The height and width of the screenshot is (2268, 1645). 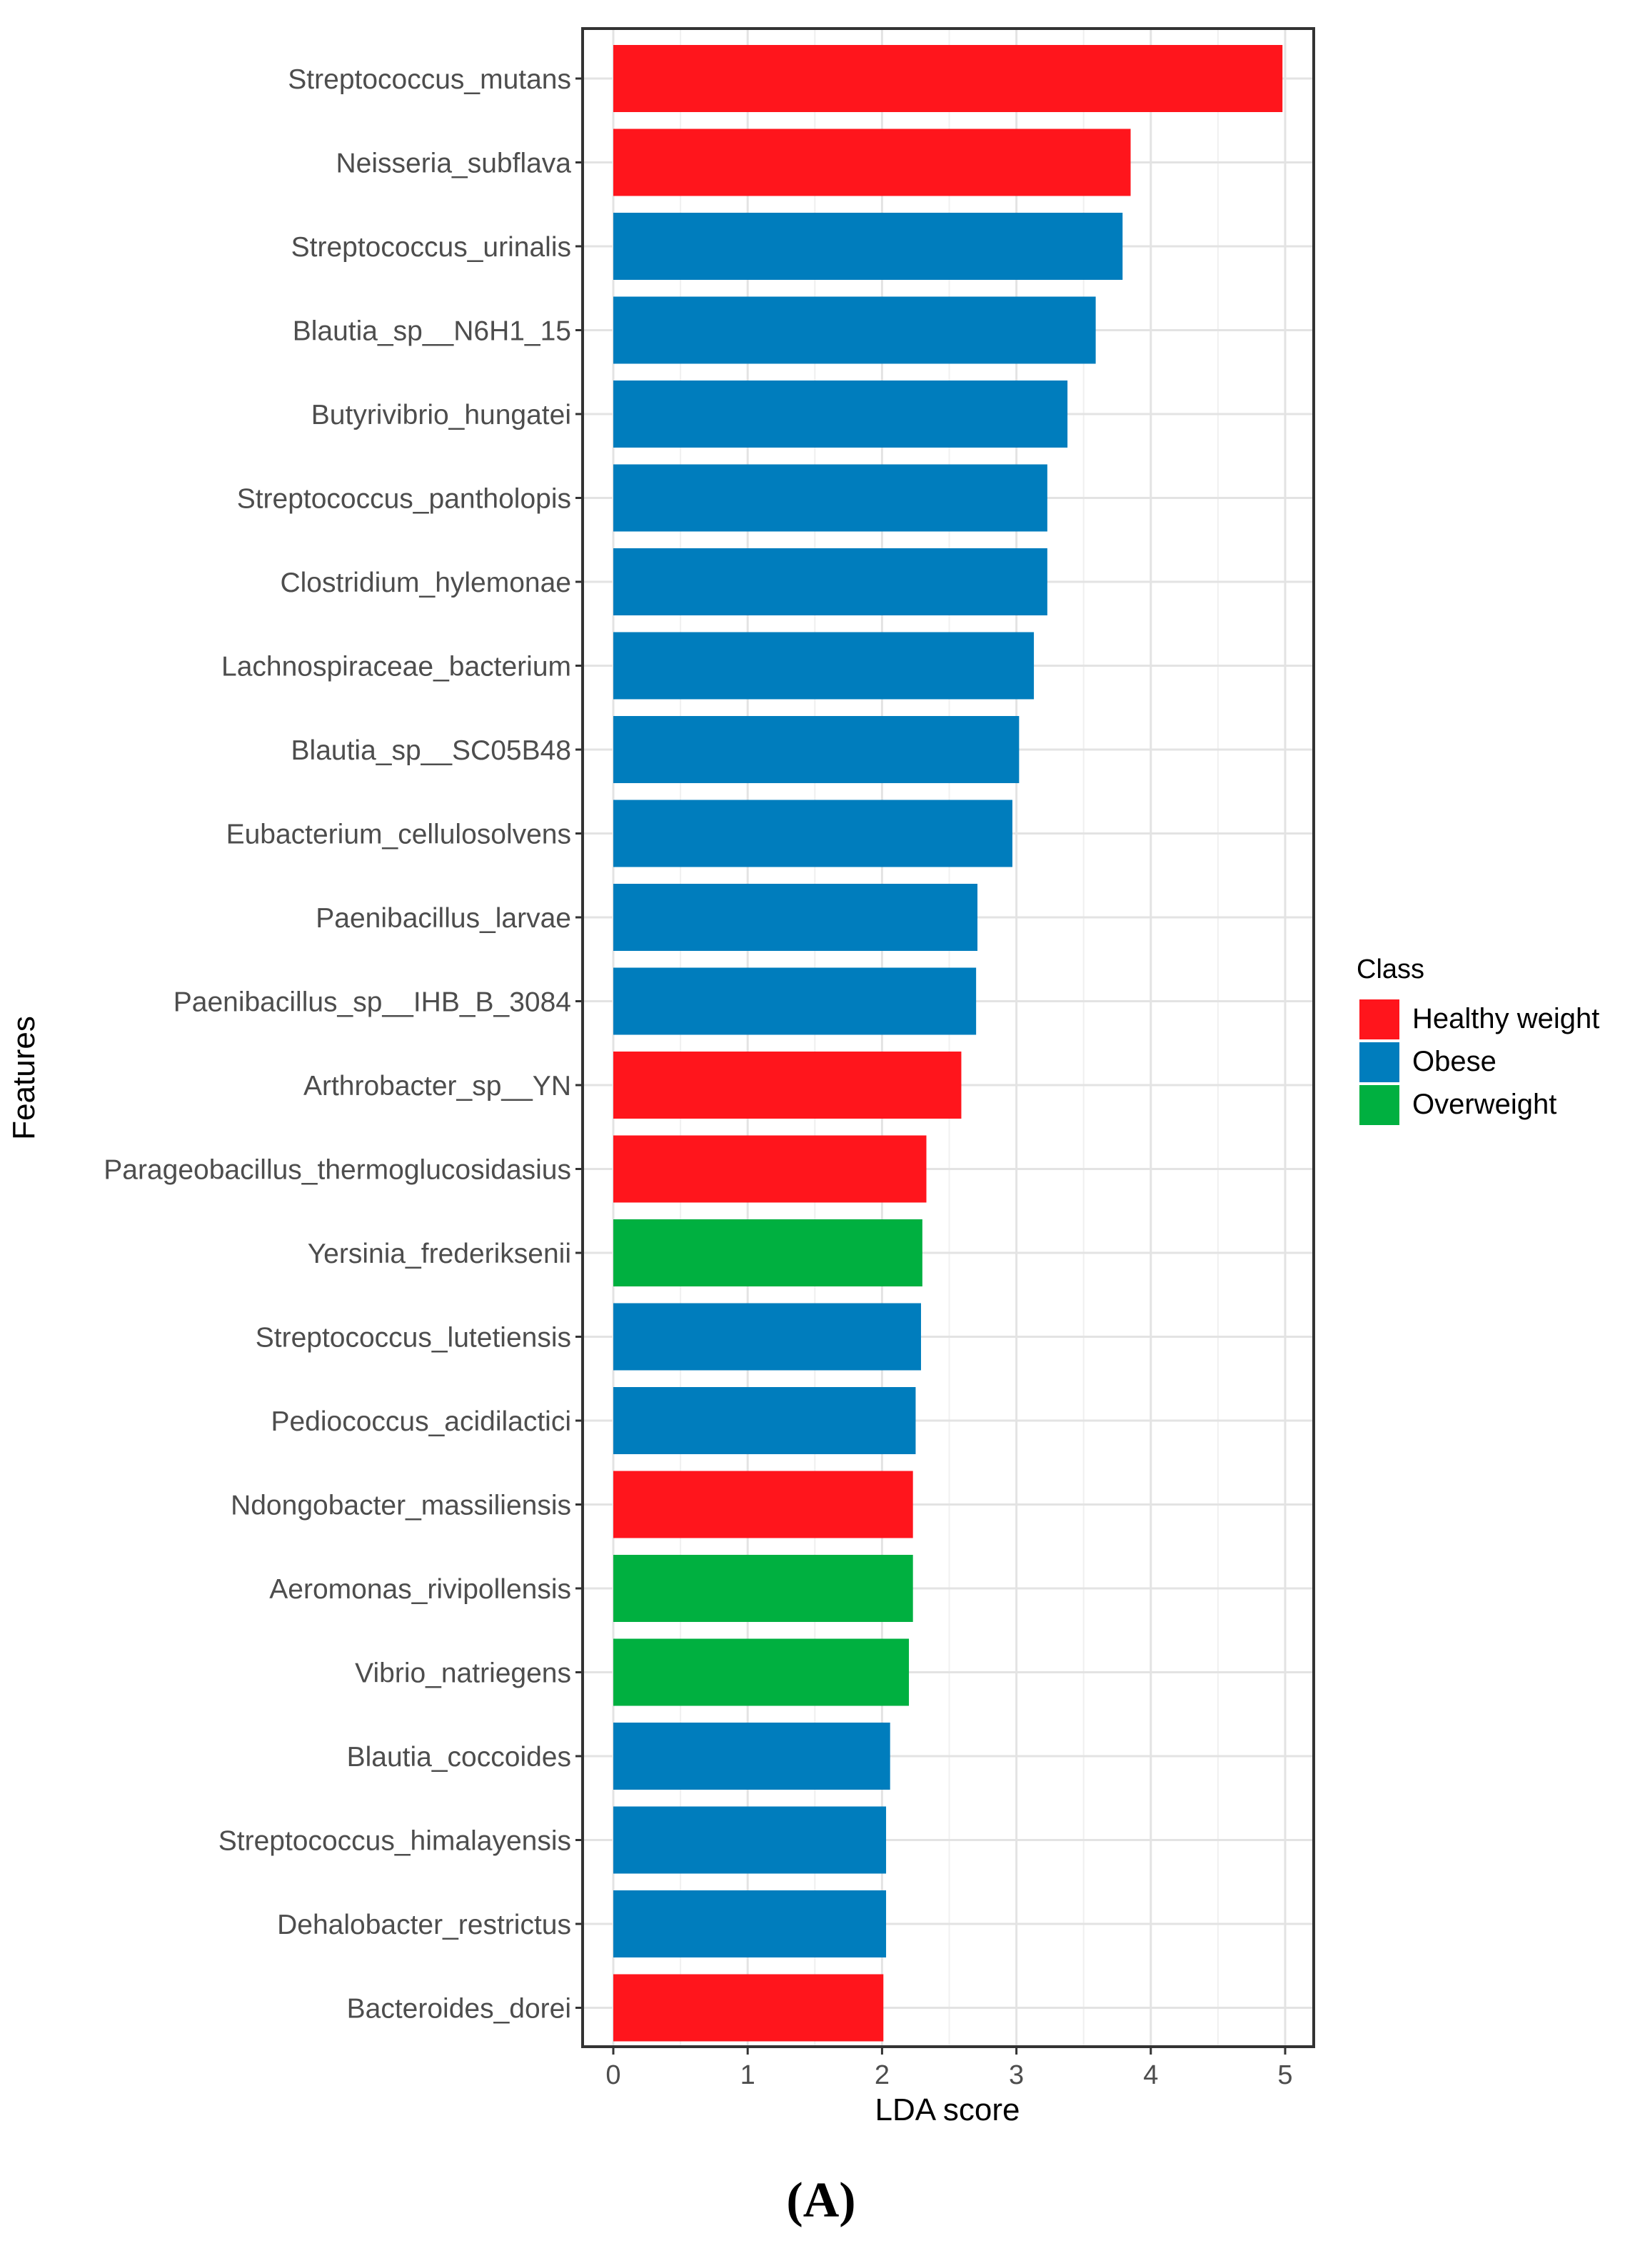 What do you see at coordinates (437, 1086) in the screenshot?
I see `y-tick-label: Arthrobacter_sp__YN` at bounding box center [437, 1086].